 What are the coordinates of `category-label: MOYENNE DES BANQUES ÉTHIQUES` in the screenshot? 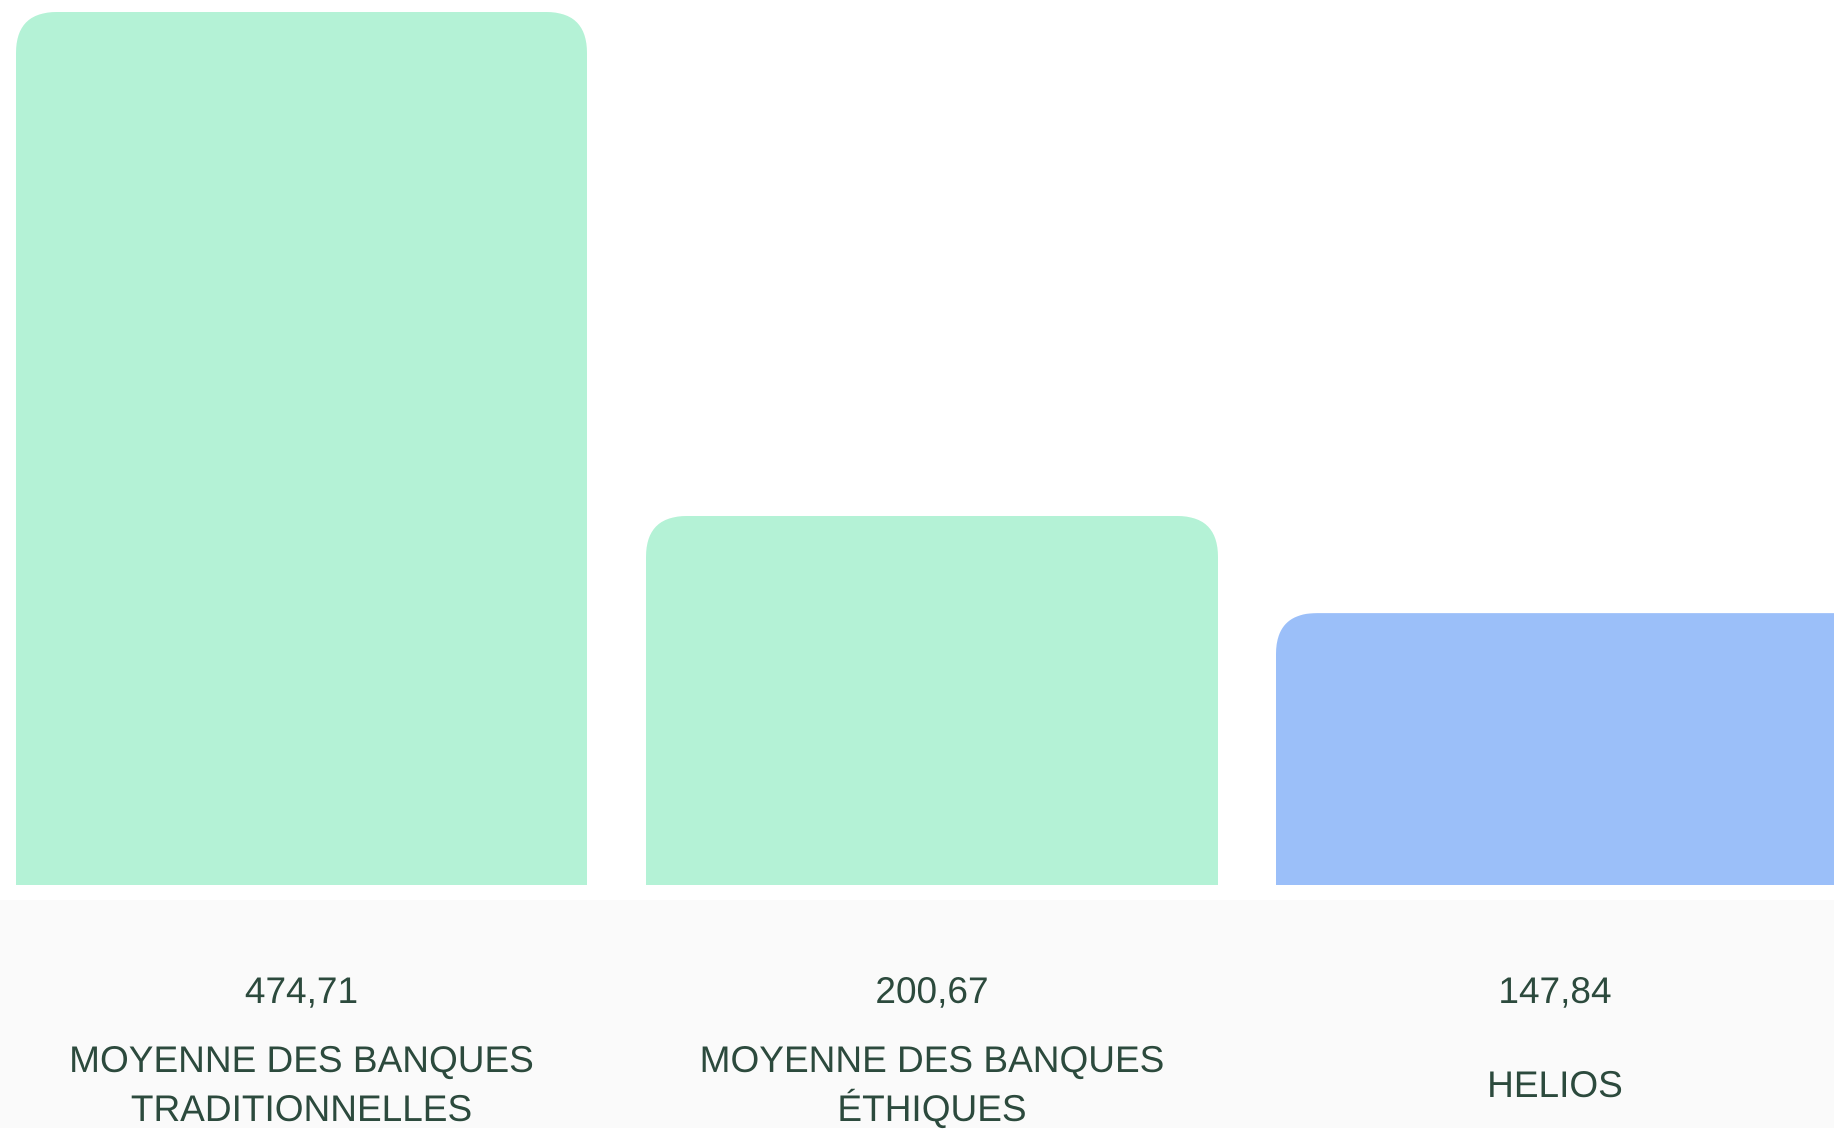 It's located at (932, 1084).